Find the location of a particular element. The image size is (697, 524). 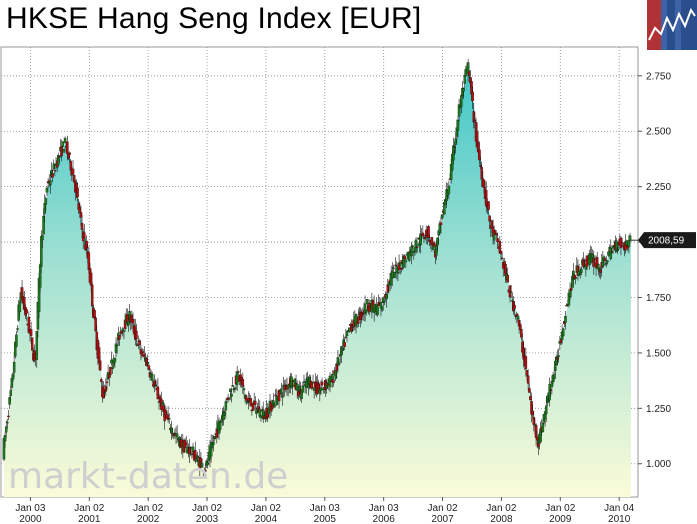

x-tick-label-top: Jan 04 is located at coordinates (619, 508).